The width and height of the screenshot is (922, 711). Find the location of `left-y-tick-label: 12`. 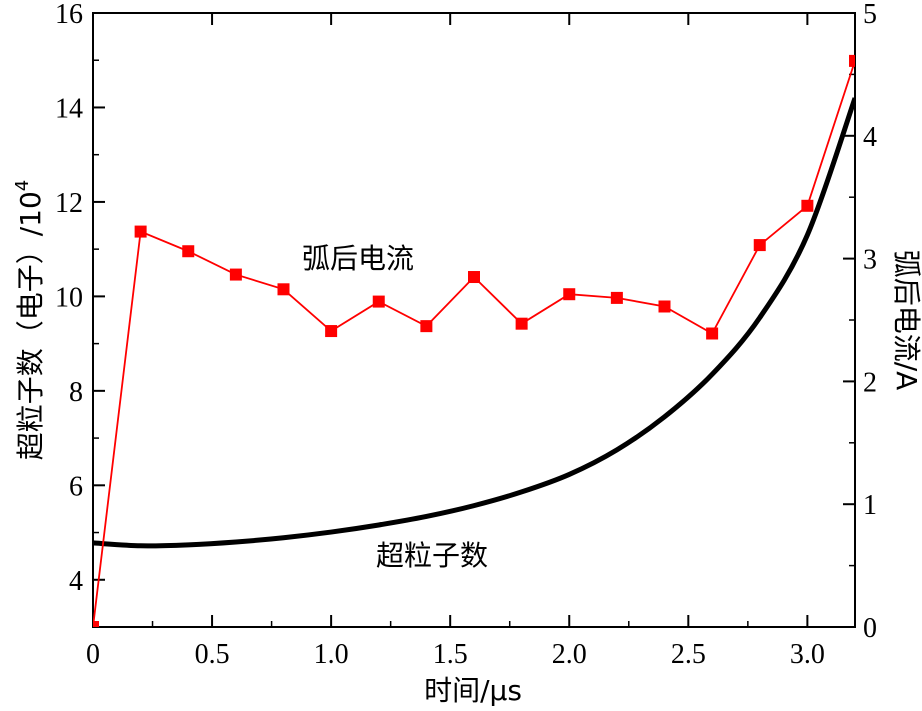

left-y-tick-label: 12 is located at coordinates (69, 203).